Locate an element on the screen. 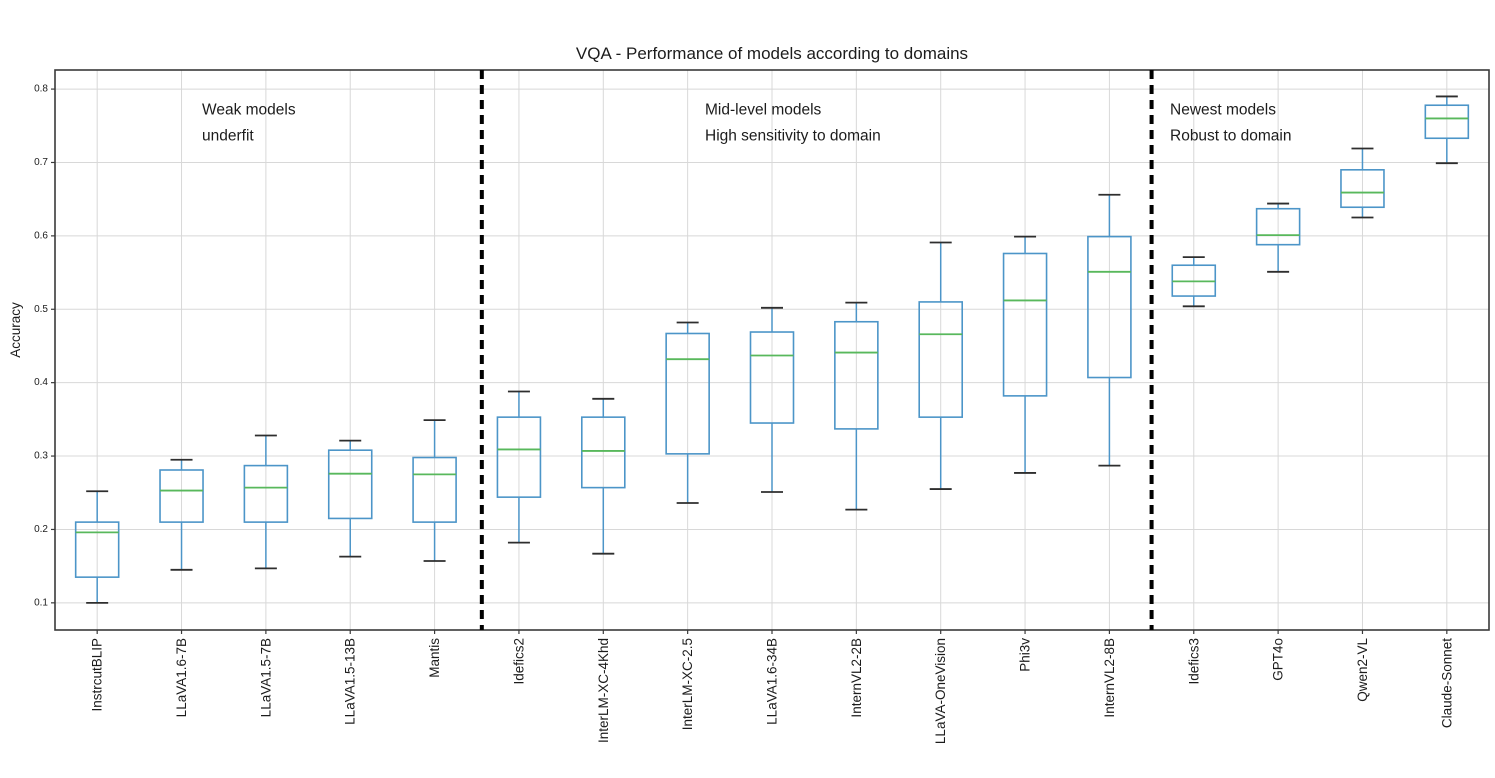 The width and height of the screenshot is (1495, 778). x-tick-label: Qwen2-VL is located at coordinates (1362, 670).